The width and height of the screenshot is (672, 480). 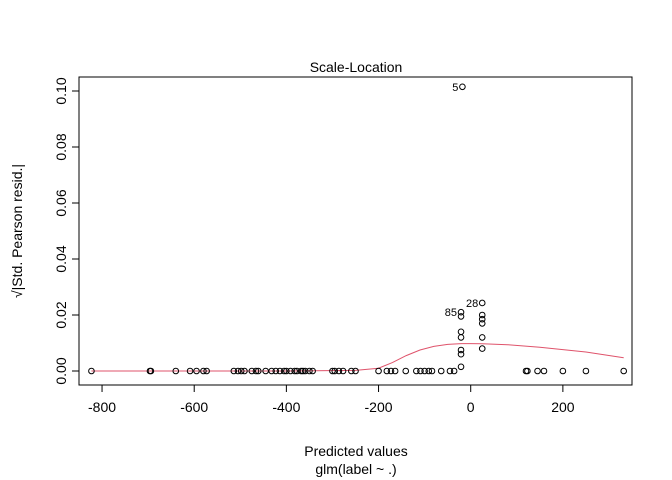 I want to click on y-tick-label: 0.04, so click(x=61, y=258).